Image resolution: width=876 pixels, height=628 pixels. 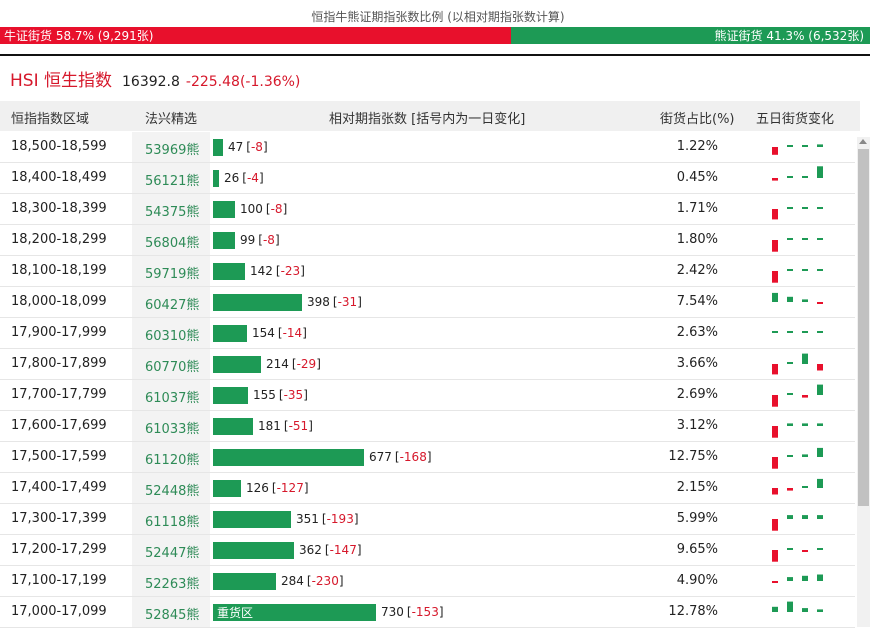 I want to click on row-contracts-cell: 重货区 730 [-153], so click(x=328, y=612).